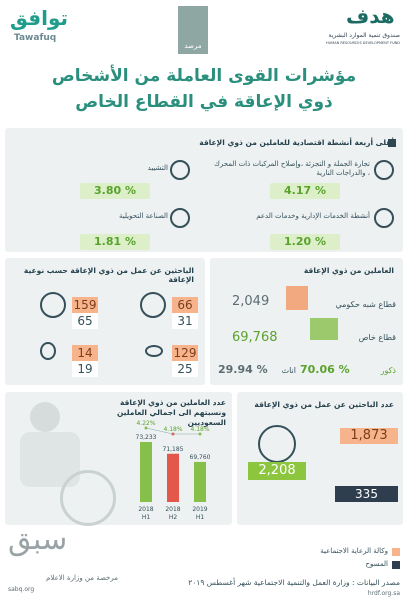  I want to click on activity-value: 4.17 %, so click(305, 191).